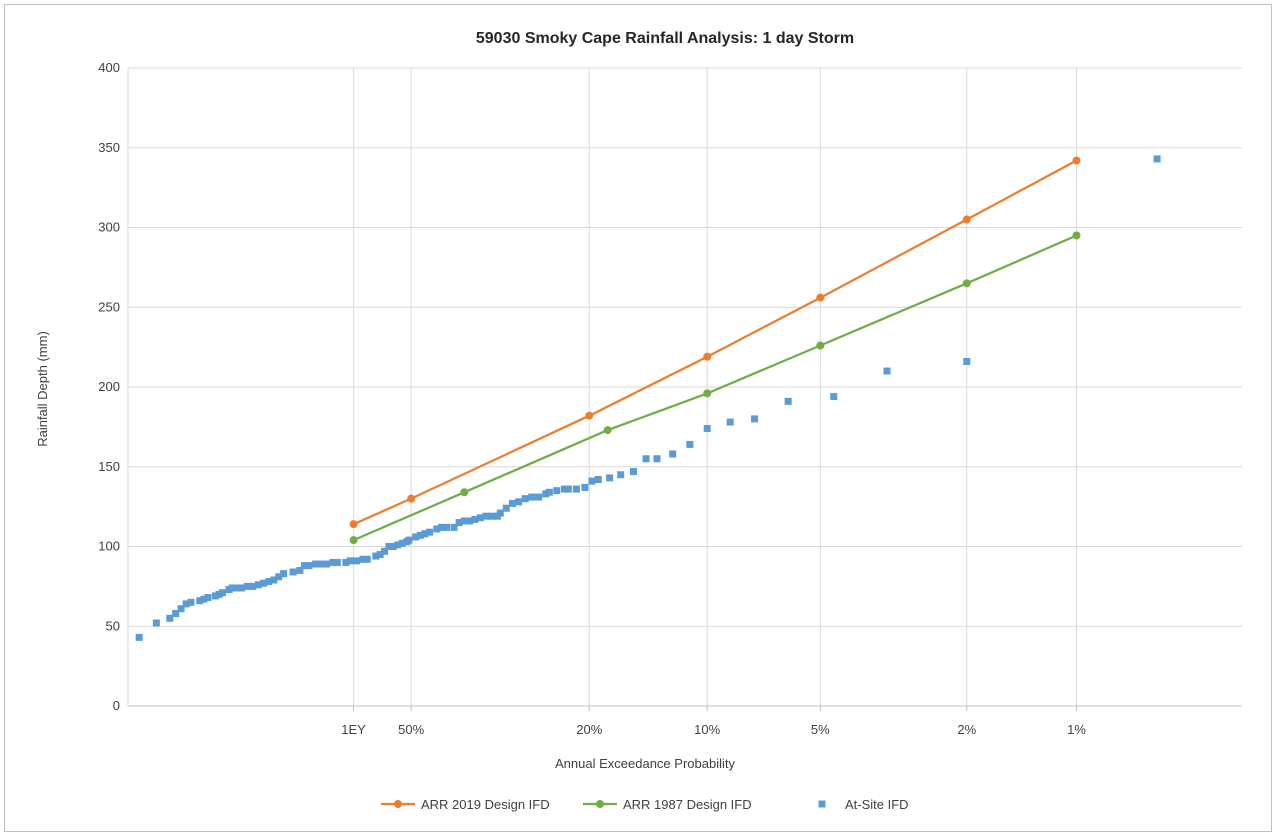 The width and height of the screenshot is (1278, 838). I want to click on y-tick-label: 250, so click(109, 306).